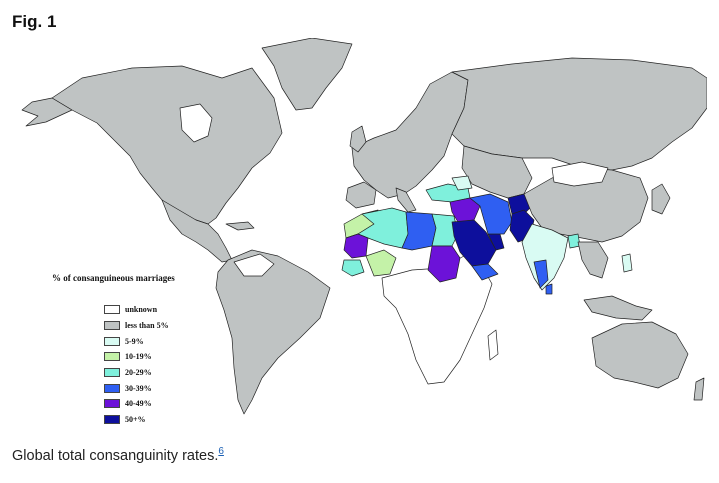  I want to click on region-russia, so click(579, 114).